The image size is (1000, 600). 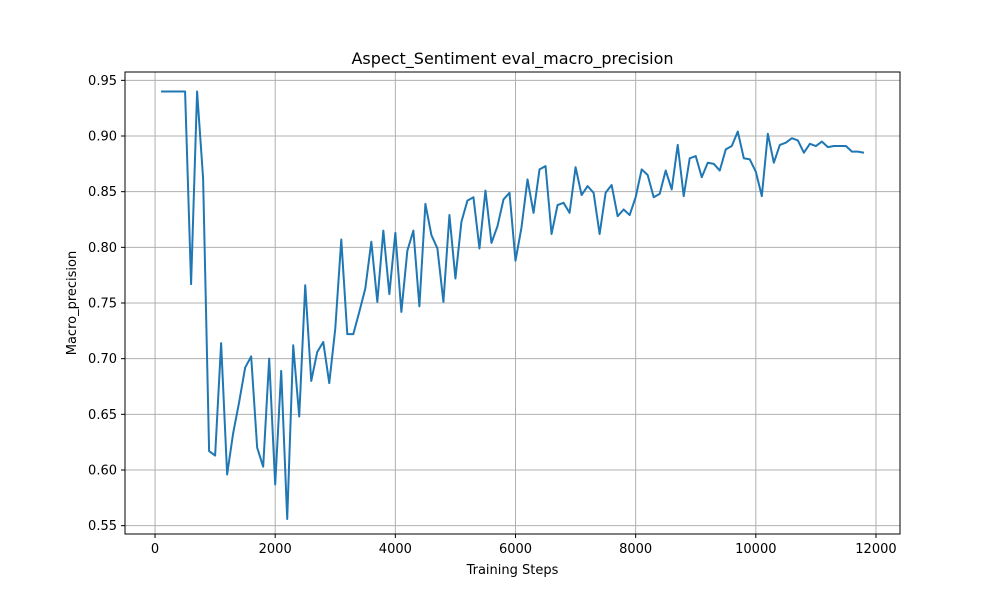 What do you see at coordinates (515, 549) in the screenshot?
I see `x-tick-label: 6000` at bounding box center [515, 549].